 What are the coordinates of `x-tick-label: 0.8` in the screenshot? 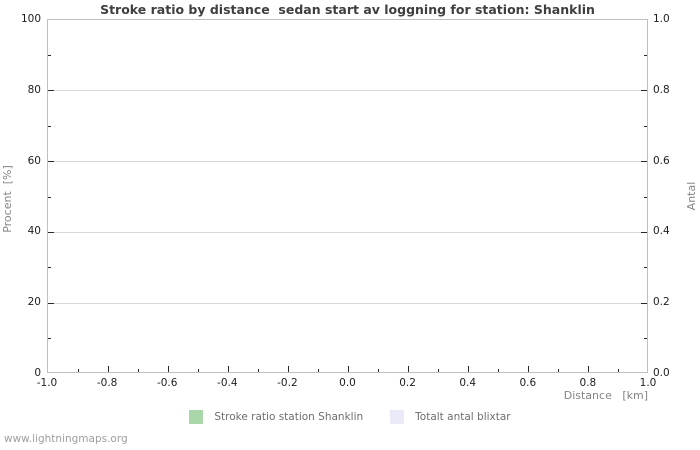 It's located at (588, 383).